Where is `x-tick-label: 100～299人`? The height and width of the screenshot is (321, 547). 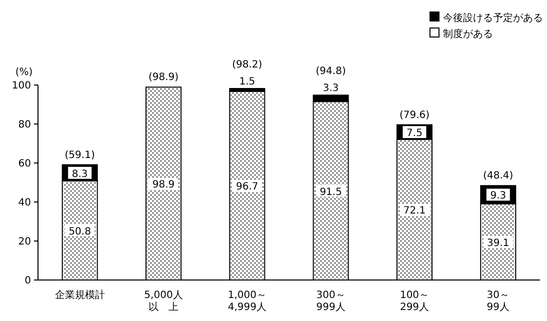
x-tick-label: 100～299人 is located at coordinates (415, 301).